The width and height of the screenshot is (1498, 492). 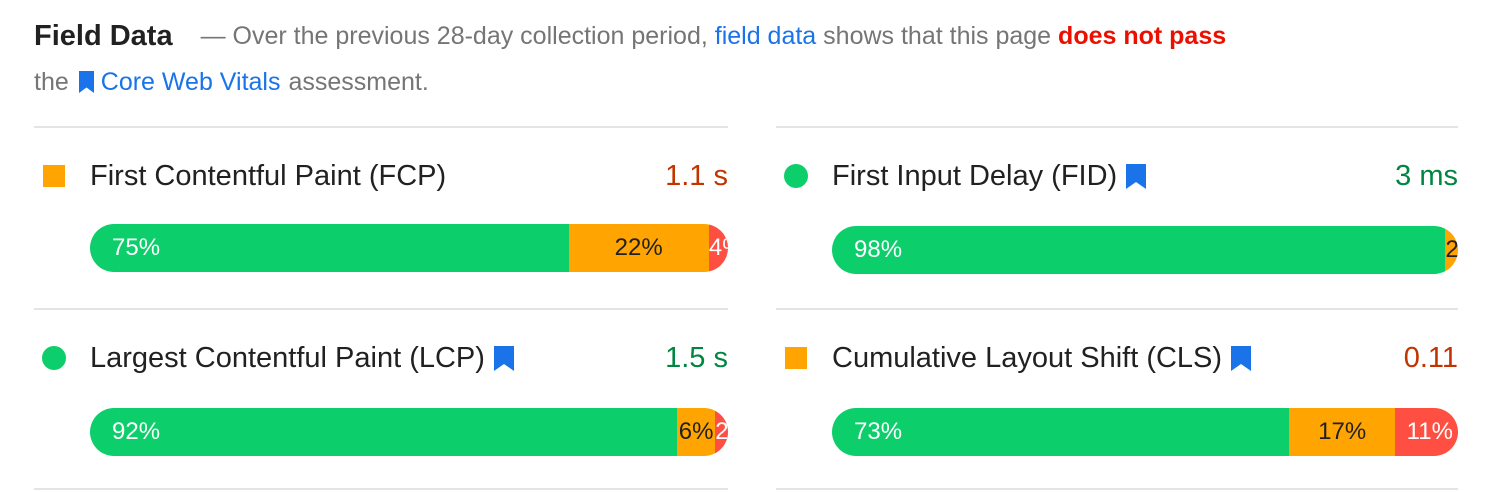 What do you see at coordinates (1430, 357) in the screenshot?
I see `metric-cls-value: 0.11` at bounding box center [1430, 357].